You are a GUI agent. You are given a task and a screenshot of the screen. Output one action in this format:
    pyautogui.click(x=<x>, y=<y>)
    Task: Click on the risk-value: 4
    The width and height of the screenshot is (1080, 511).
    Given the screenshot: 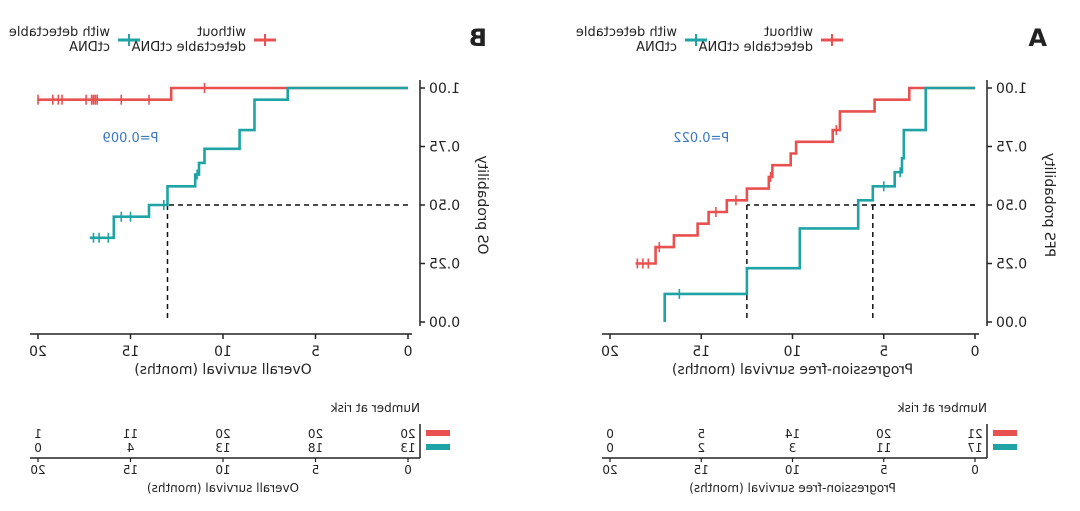 What is the action you would take?
    pyautogui.click(x=131, y=448)
    